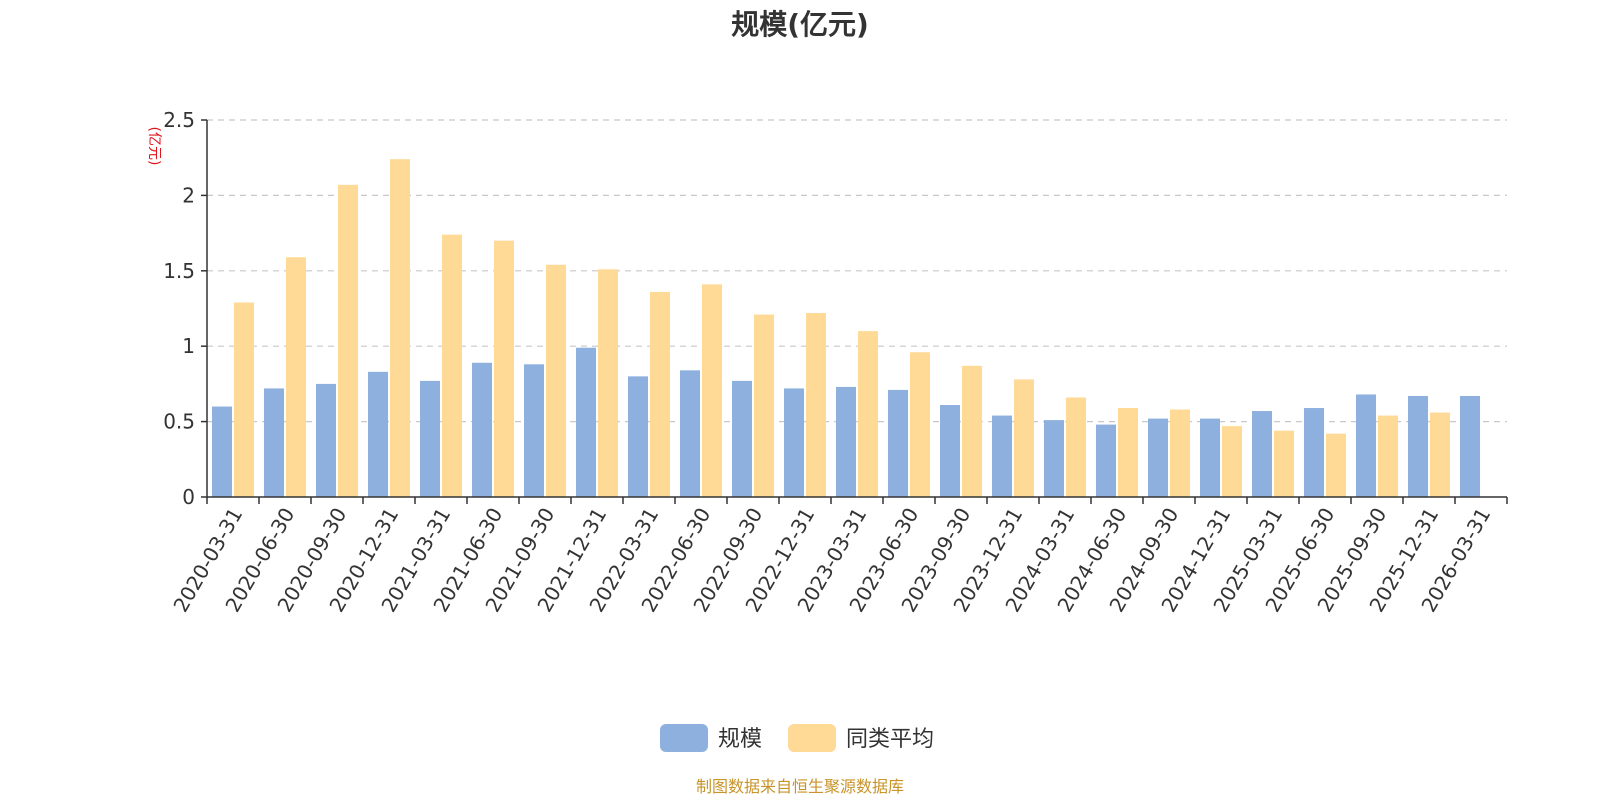  I want to click on y-tick-label: 2.5, so click(179, 120).